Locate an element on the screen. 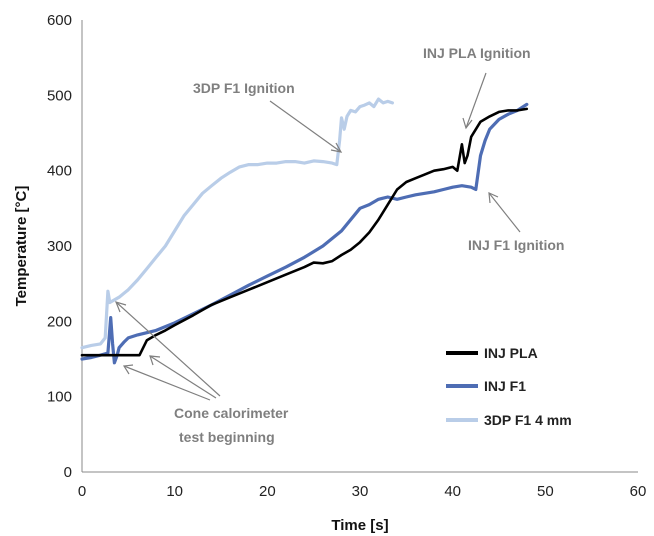 The image size is (654, 536). legend-label-inj-pla: INJ PLA is located at coordinates (511, 353).